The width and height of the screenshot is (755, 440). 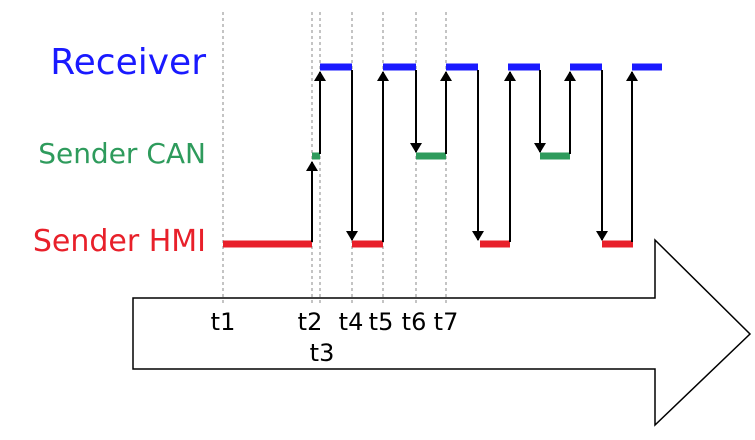 What do you see at coordinates (122, 153) in the screenshot?
I see `lane-label: Sender CAN` at bounding box center [122, 153].